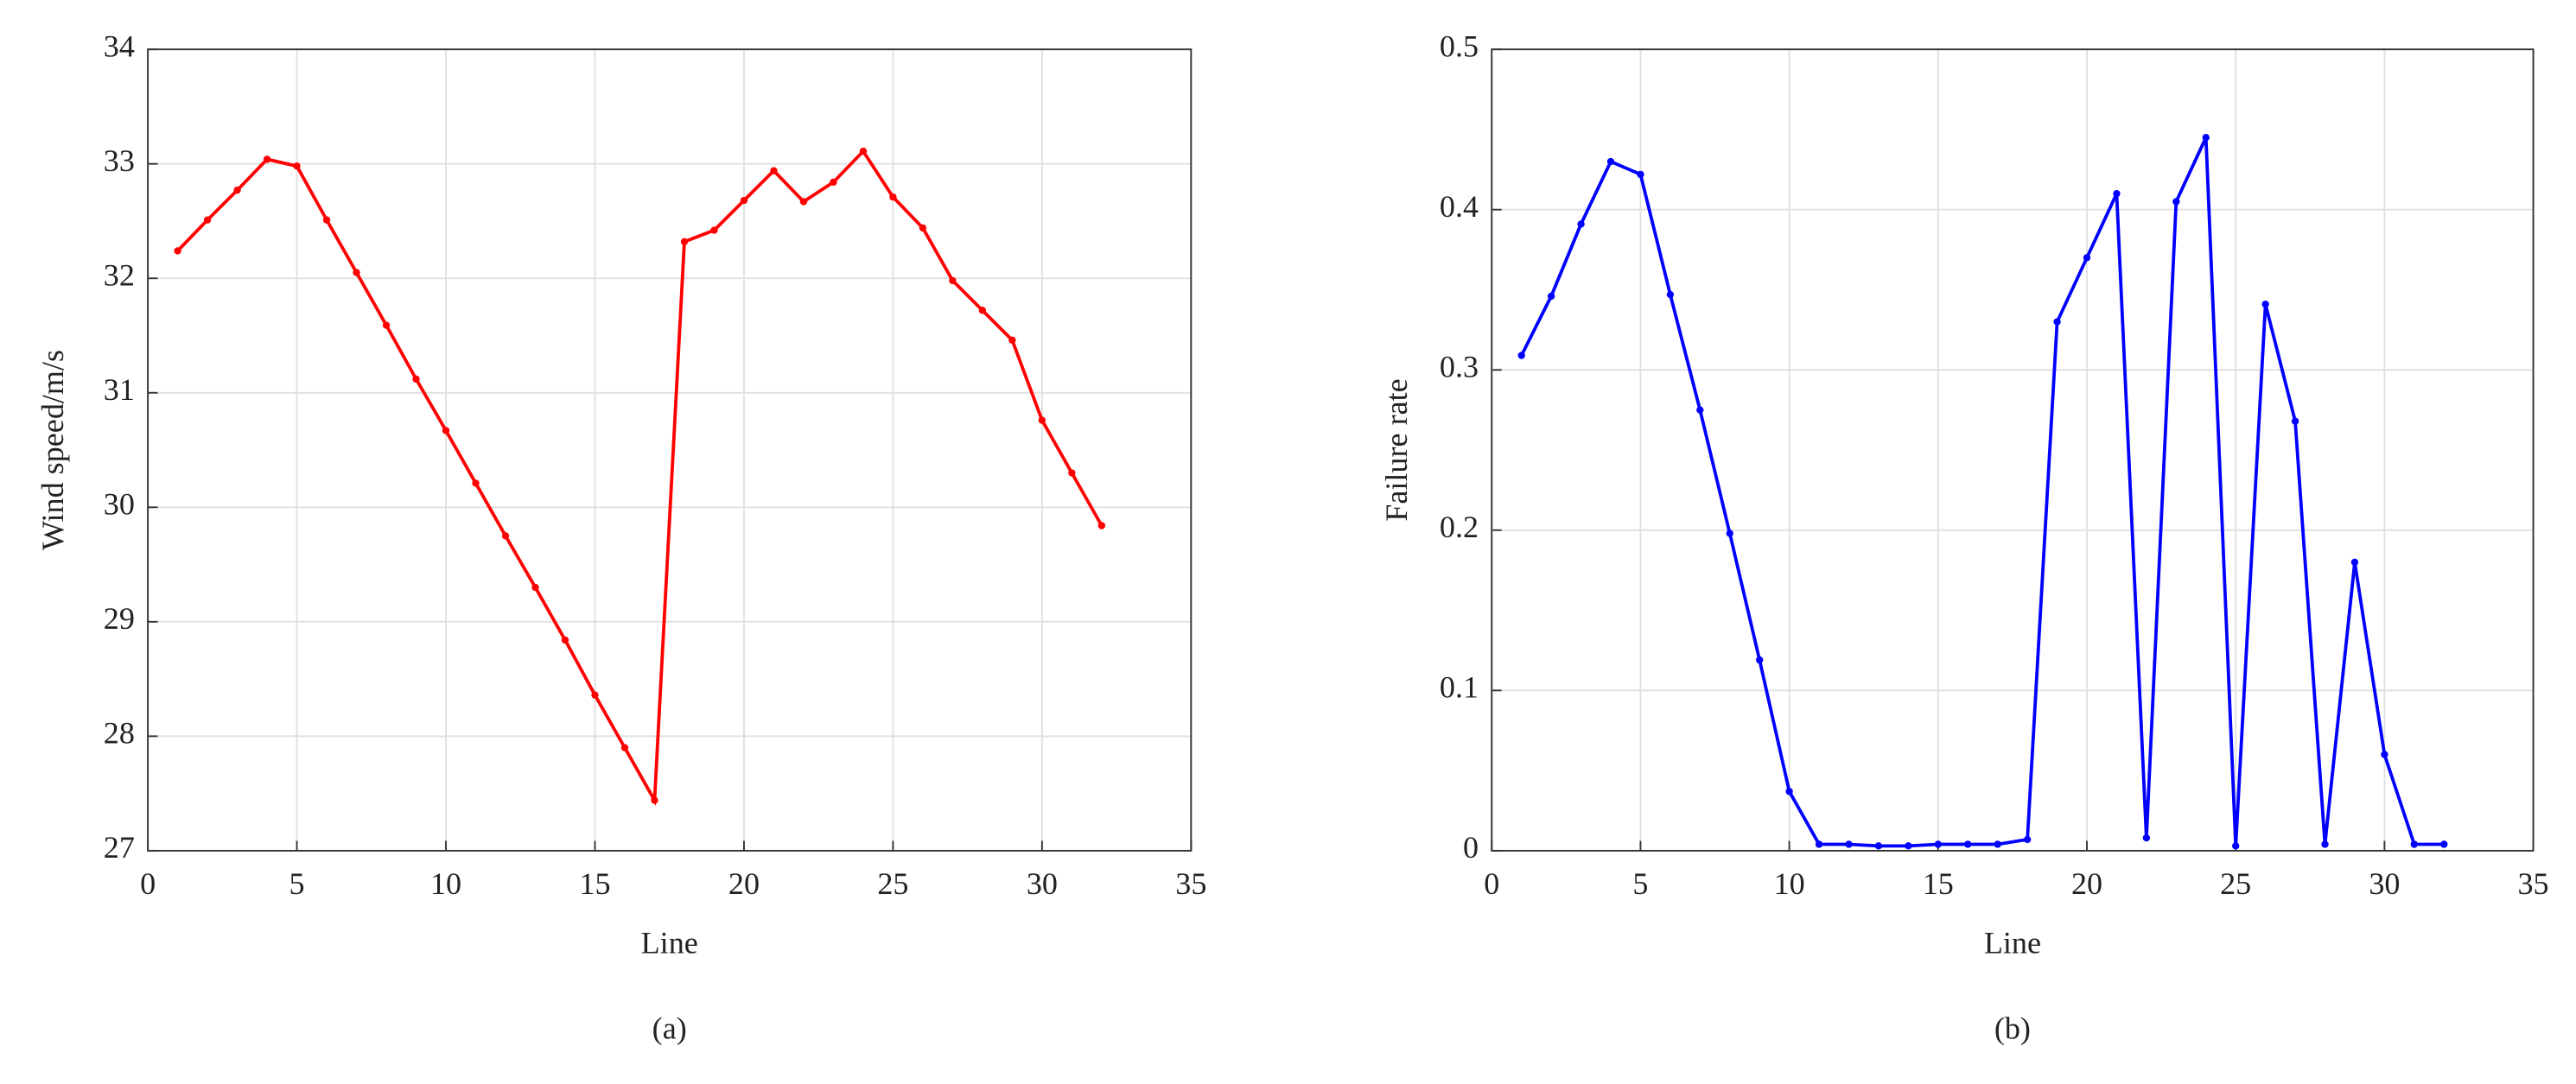 The image size is (2576, 1084). I want to click on y-axis-label: Wind speed/m/s, so click(53, 450).